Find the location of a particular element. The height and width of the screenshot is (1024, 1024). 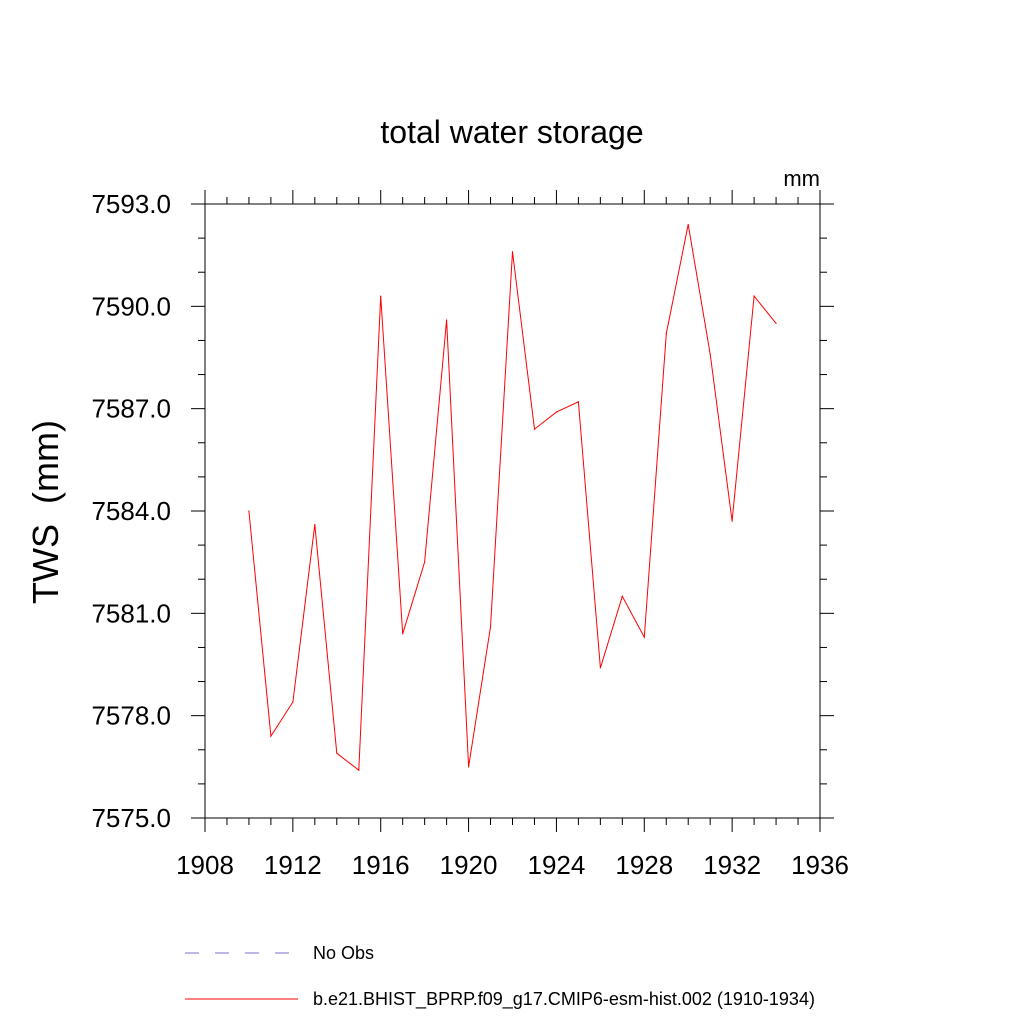

y-tick-label: 7584.0 is located at coordinates (131, 511).